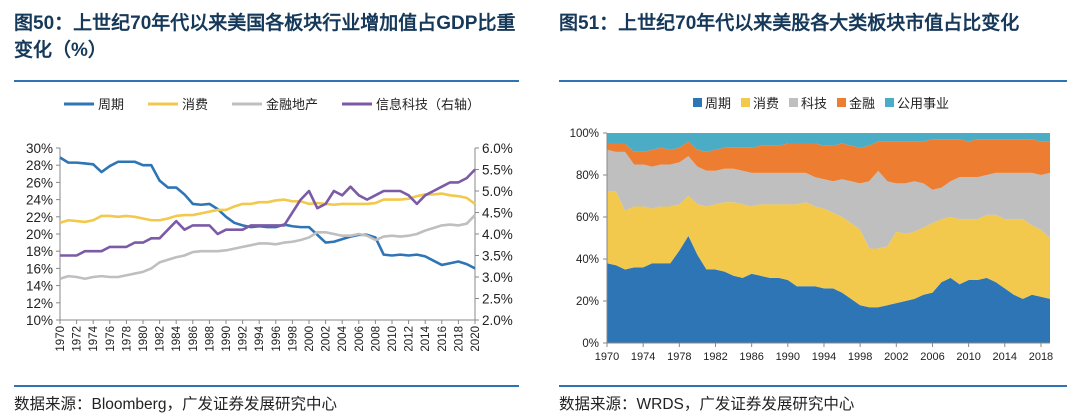  I want to click on y-right-tick-label: 5.0%, so click(497, 191).